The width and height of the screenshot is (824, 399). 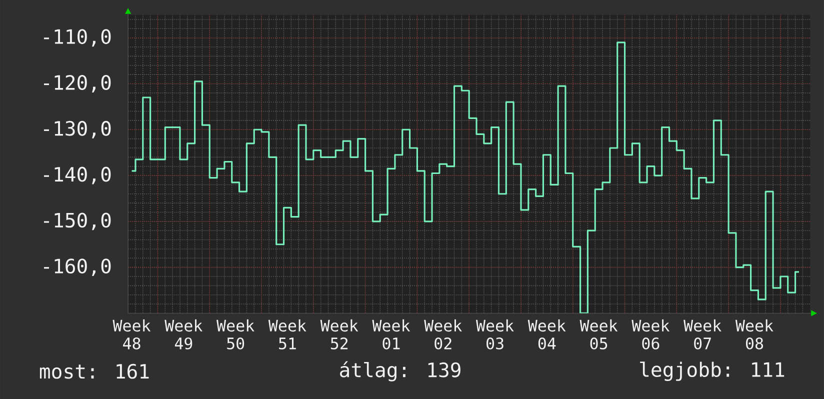 What do you see at coordinates (712, 371) in the screenshot?
I see `text: legjobb: 111` at bounding box center [712, 371].